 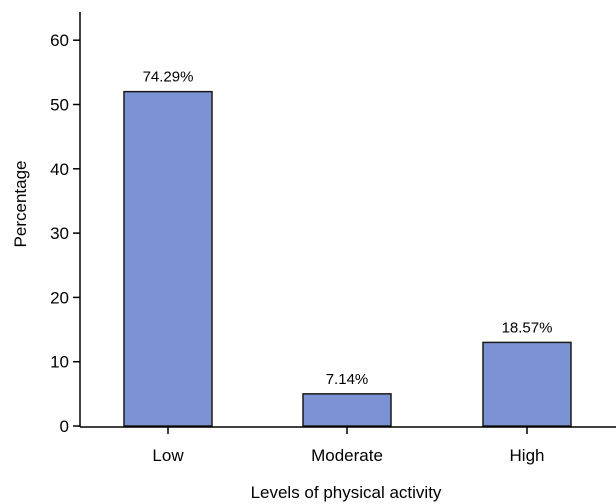 I want to click on bar-moderate, so click(x=347, y=410).